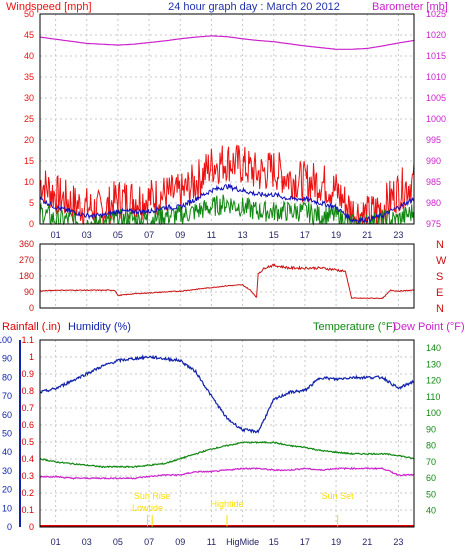 This screenshot has height=555, width=466. What do you see at coordinates (31, 224) in the screenshot?
I see `wind-tick-label: 0` at bounding box center [31, 224].